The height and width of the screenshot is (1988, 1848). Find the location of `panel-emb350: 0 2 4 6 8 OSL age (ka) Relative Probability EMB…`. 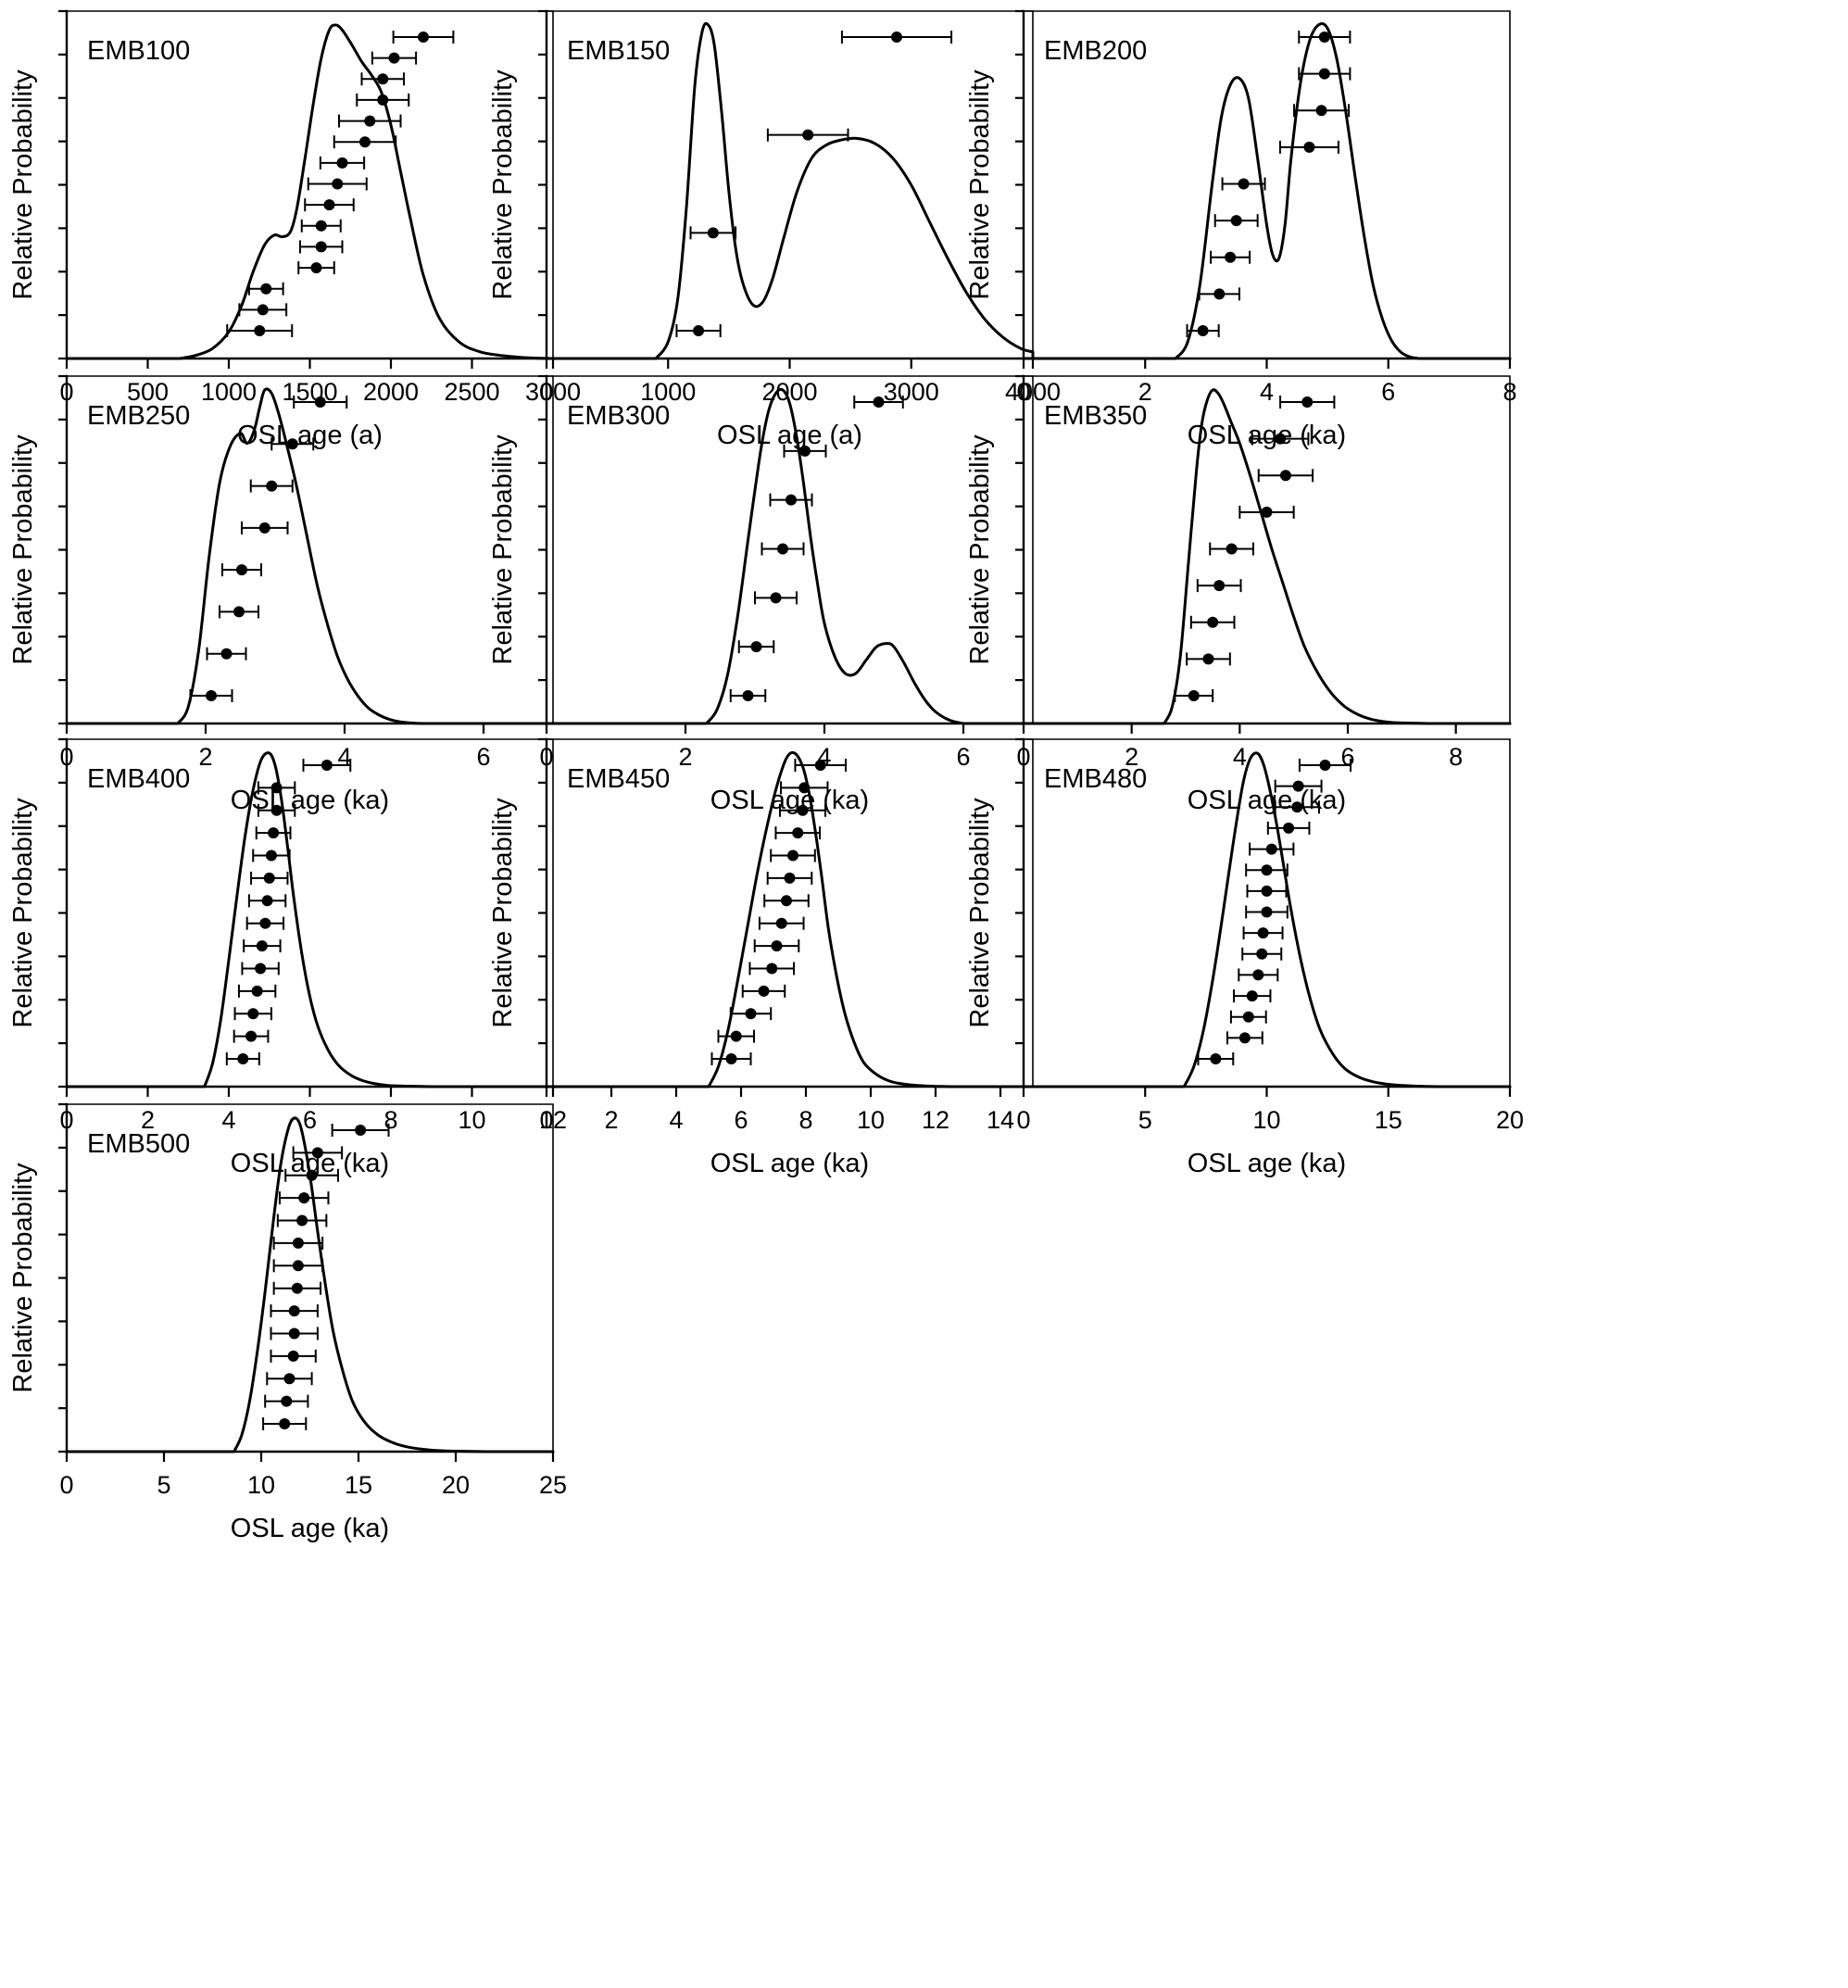

panel-emb350: 0 2 4 6 8 OSL age (ka) Relative Probability EMB… is located at coordinates (1264, 598).